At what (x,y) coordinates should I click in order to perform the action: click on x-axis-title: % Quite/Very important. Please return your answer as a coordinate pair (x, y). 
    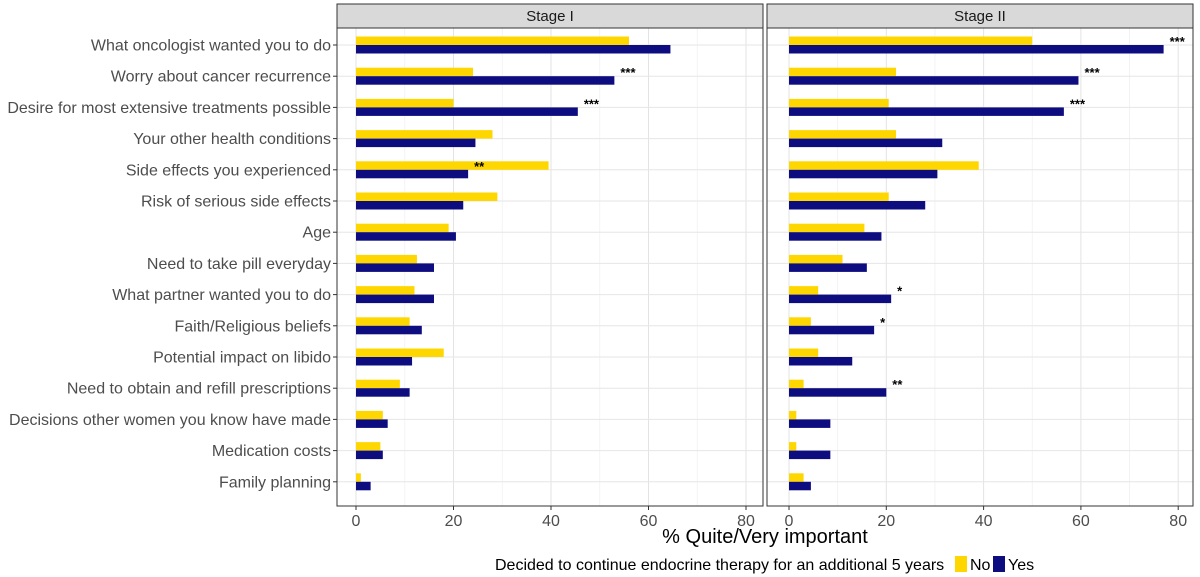
    Looking at the image, I should click on (765, 537).